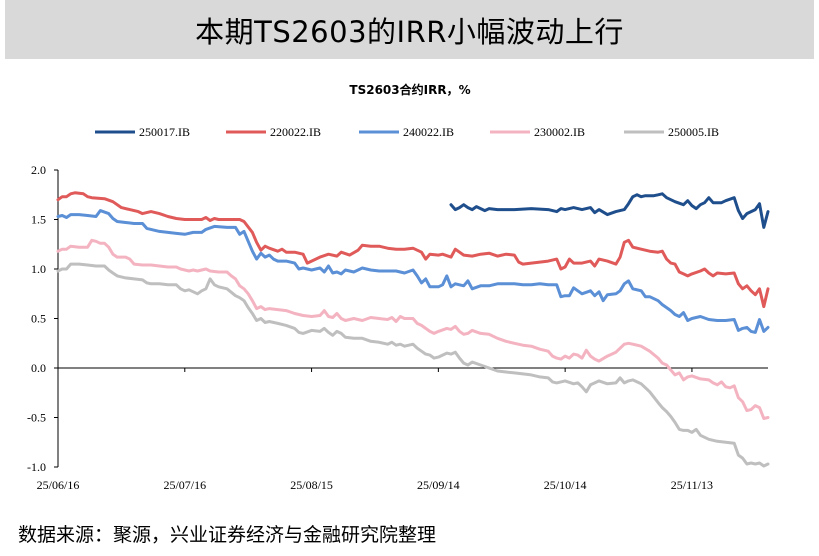  I want to click on x-tick-label: 25/07/16, so click(184, 485).